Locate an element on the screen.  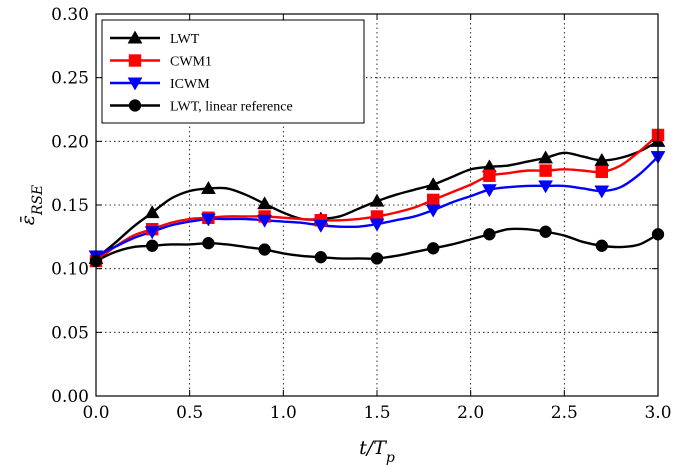
legend-label: LWT is located at coordinates (185, 39).